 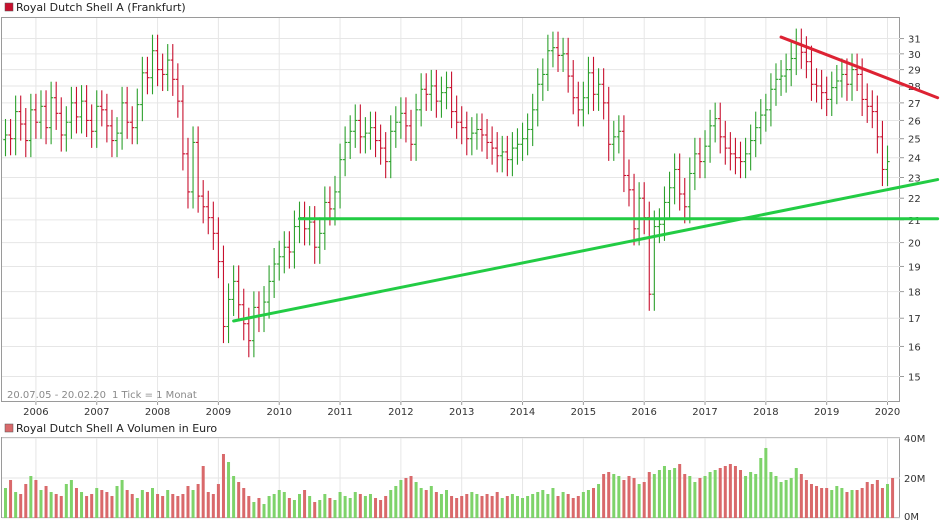 I want to click on trend-line-resistance-falling, so click(x=859, y=67).